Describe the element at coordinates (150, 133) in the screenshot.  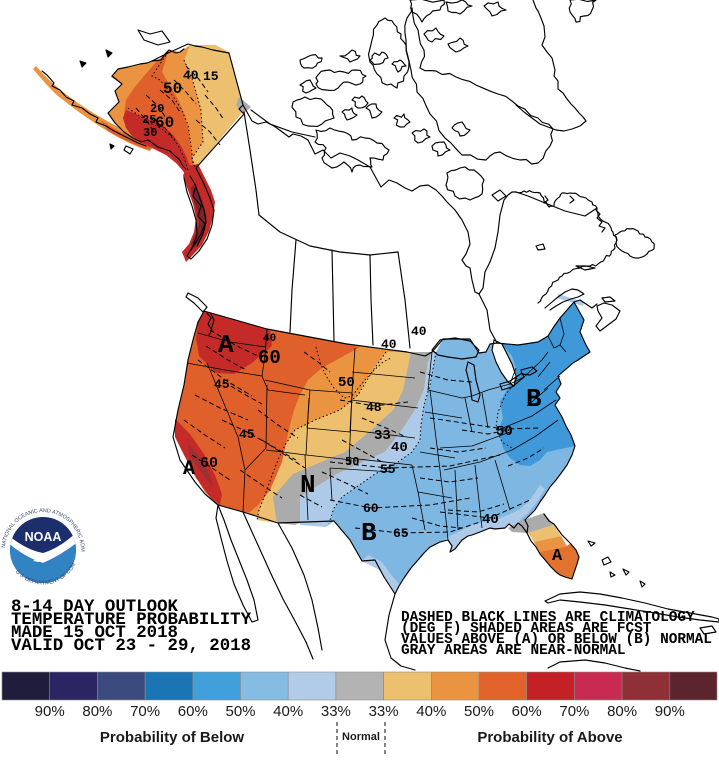
I see `svg-text: 30` at that location.